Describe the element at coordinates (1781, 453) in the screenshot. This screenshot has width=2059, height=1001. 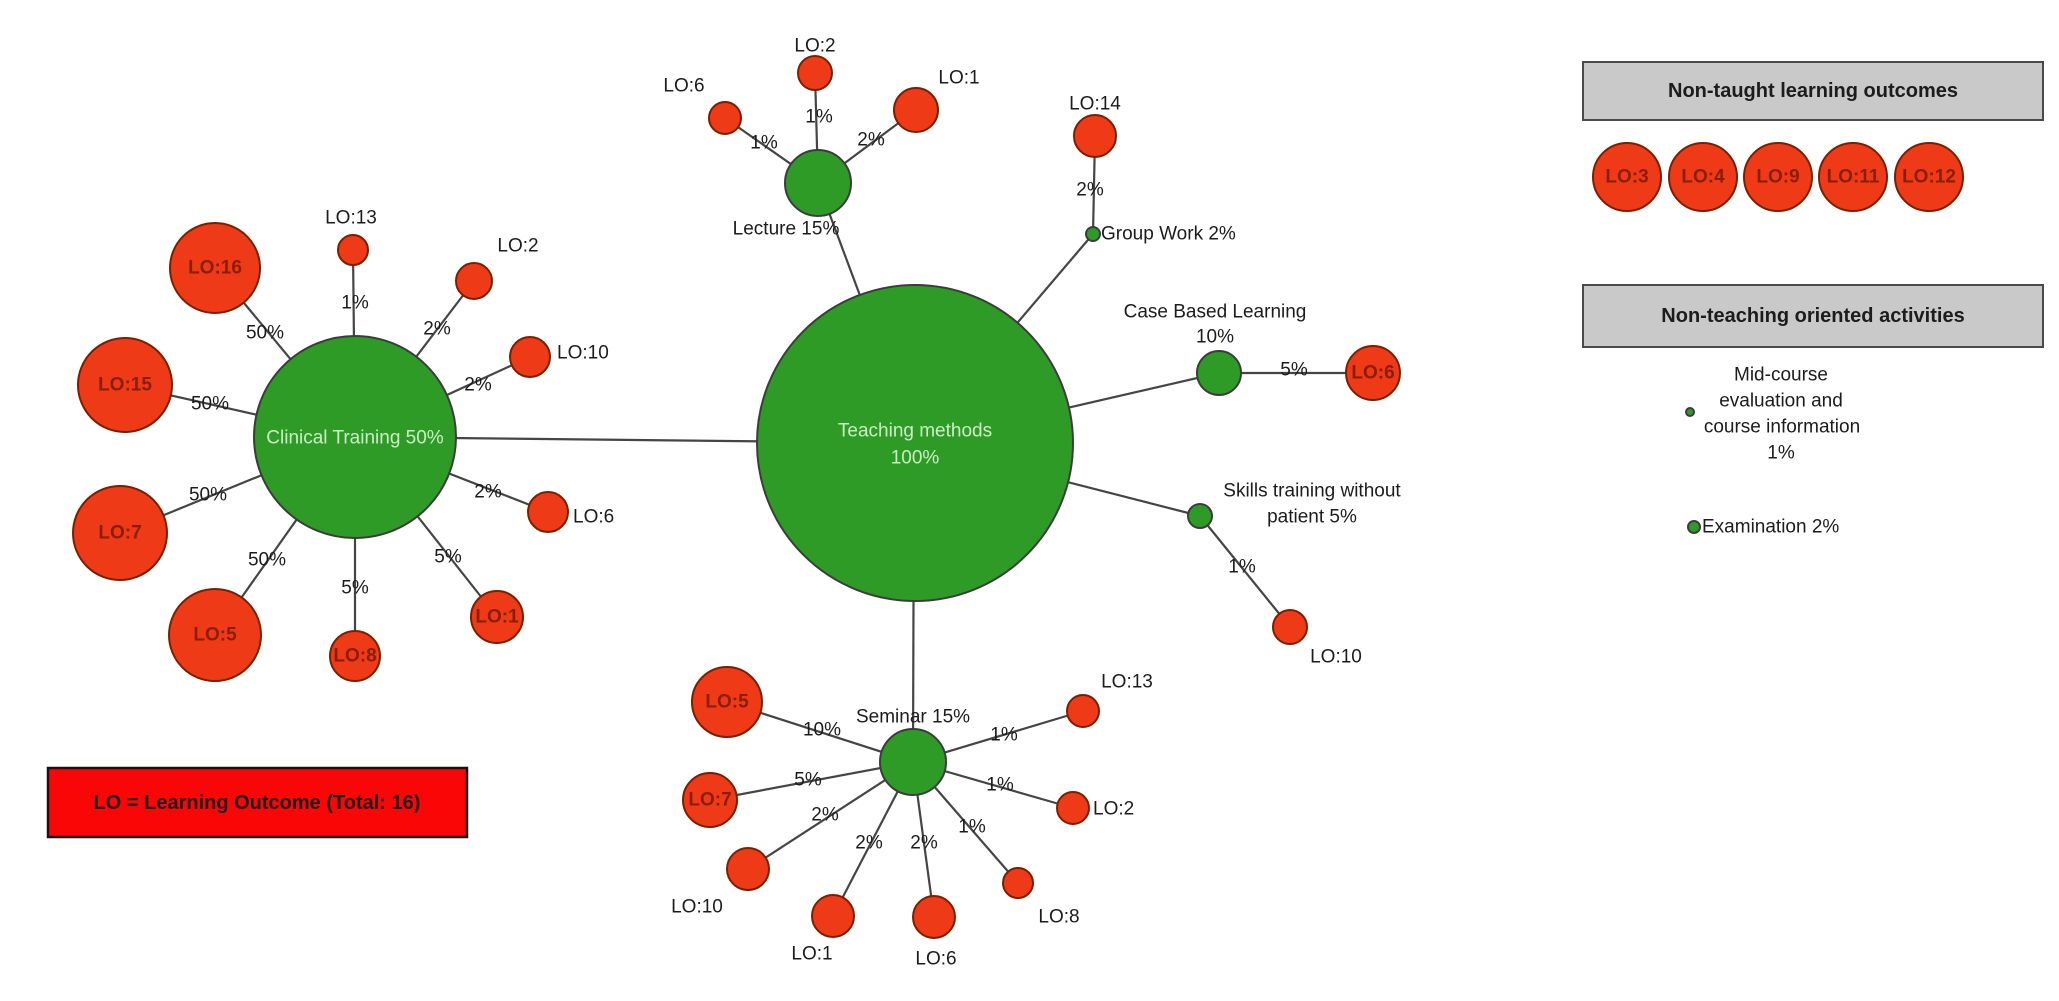
I see `mid-course-line: 1%` at that location.